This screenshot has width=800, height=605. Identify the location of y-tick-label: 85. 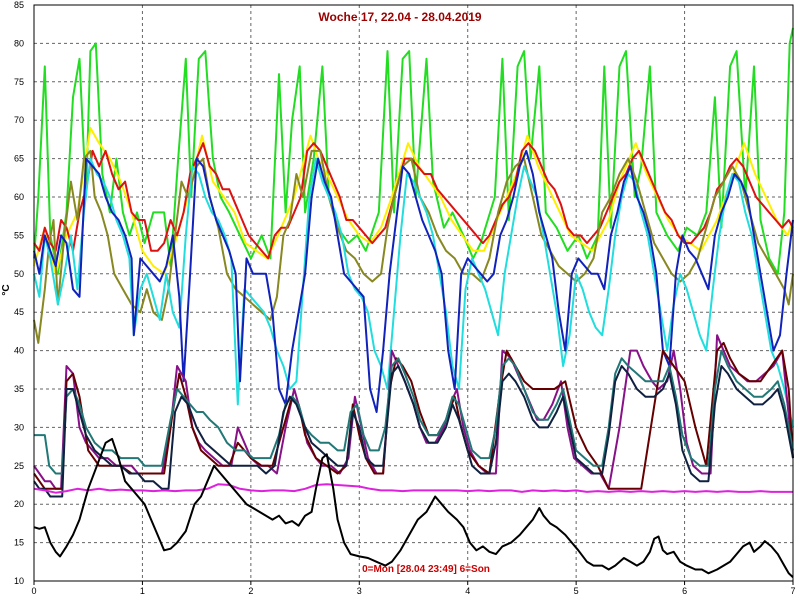
(19, 5).